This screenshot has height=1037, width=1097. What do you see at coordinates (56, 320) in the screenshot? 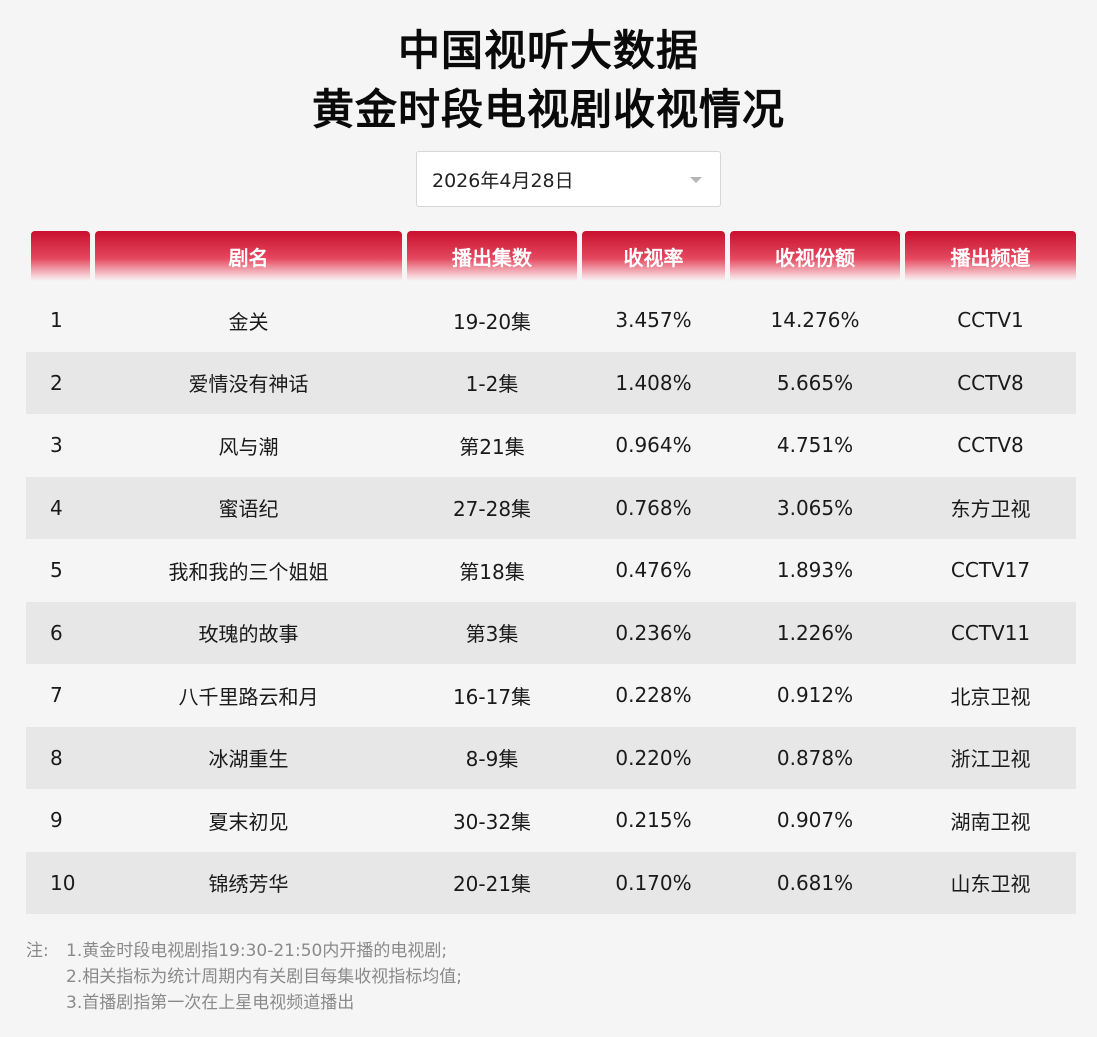
I see `cell-rank: 1` at bounding box center [56, 320].